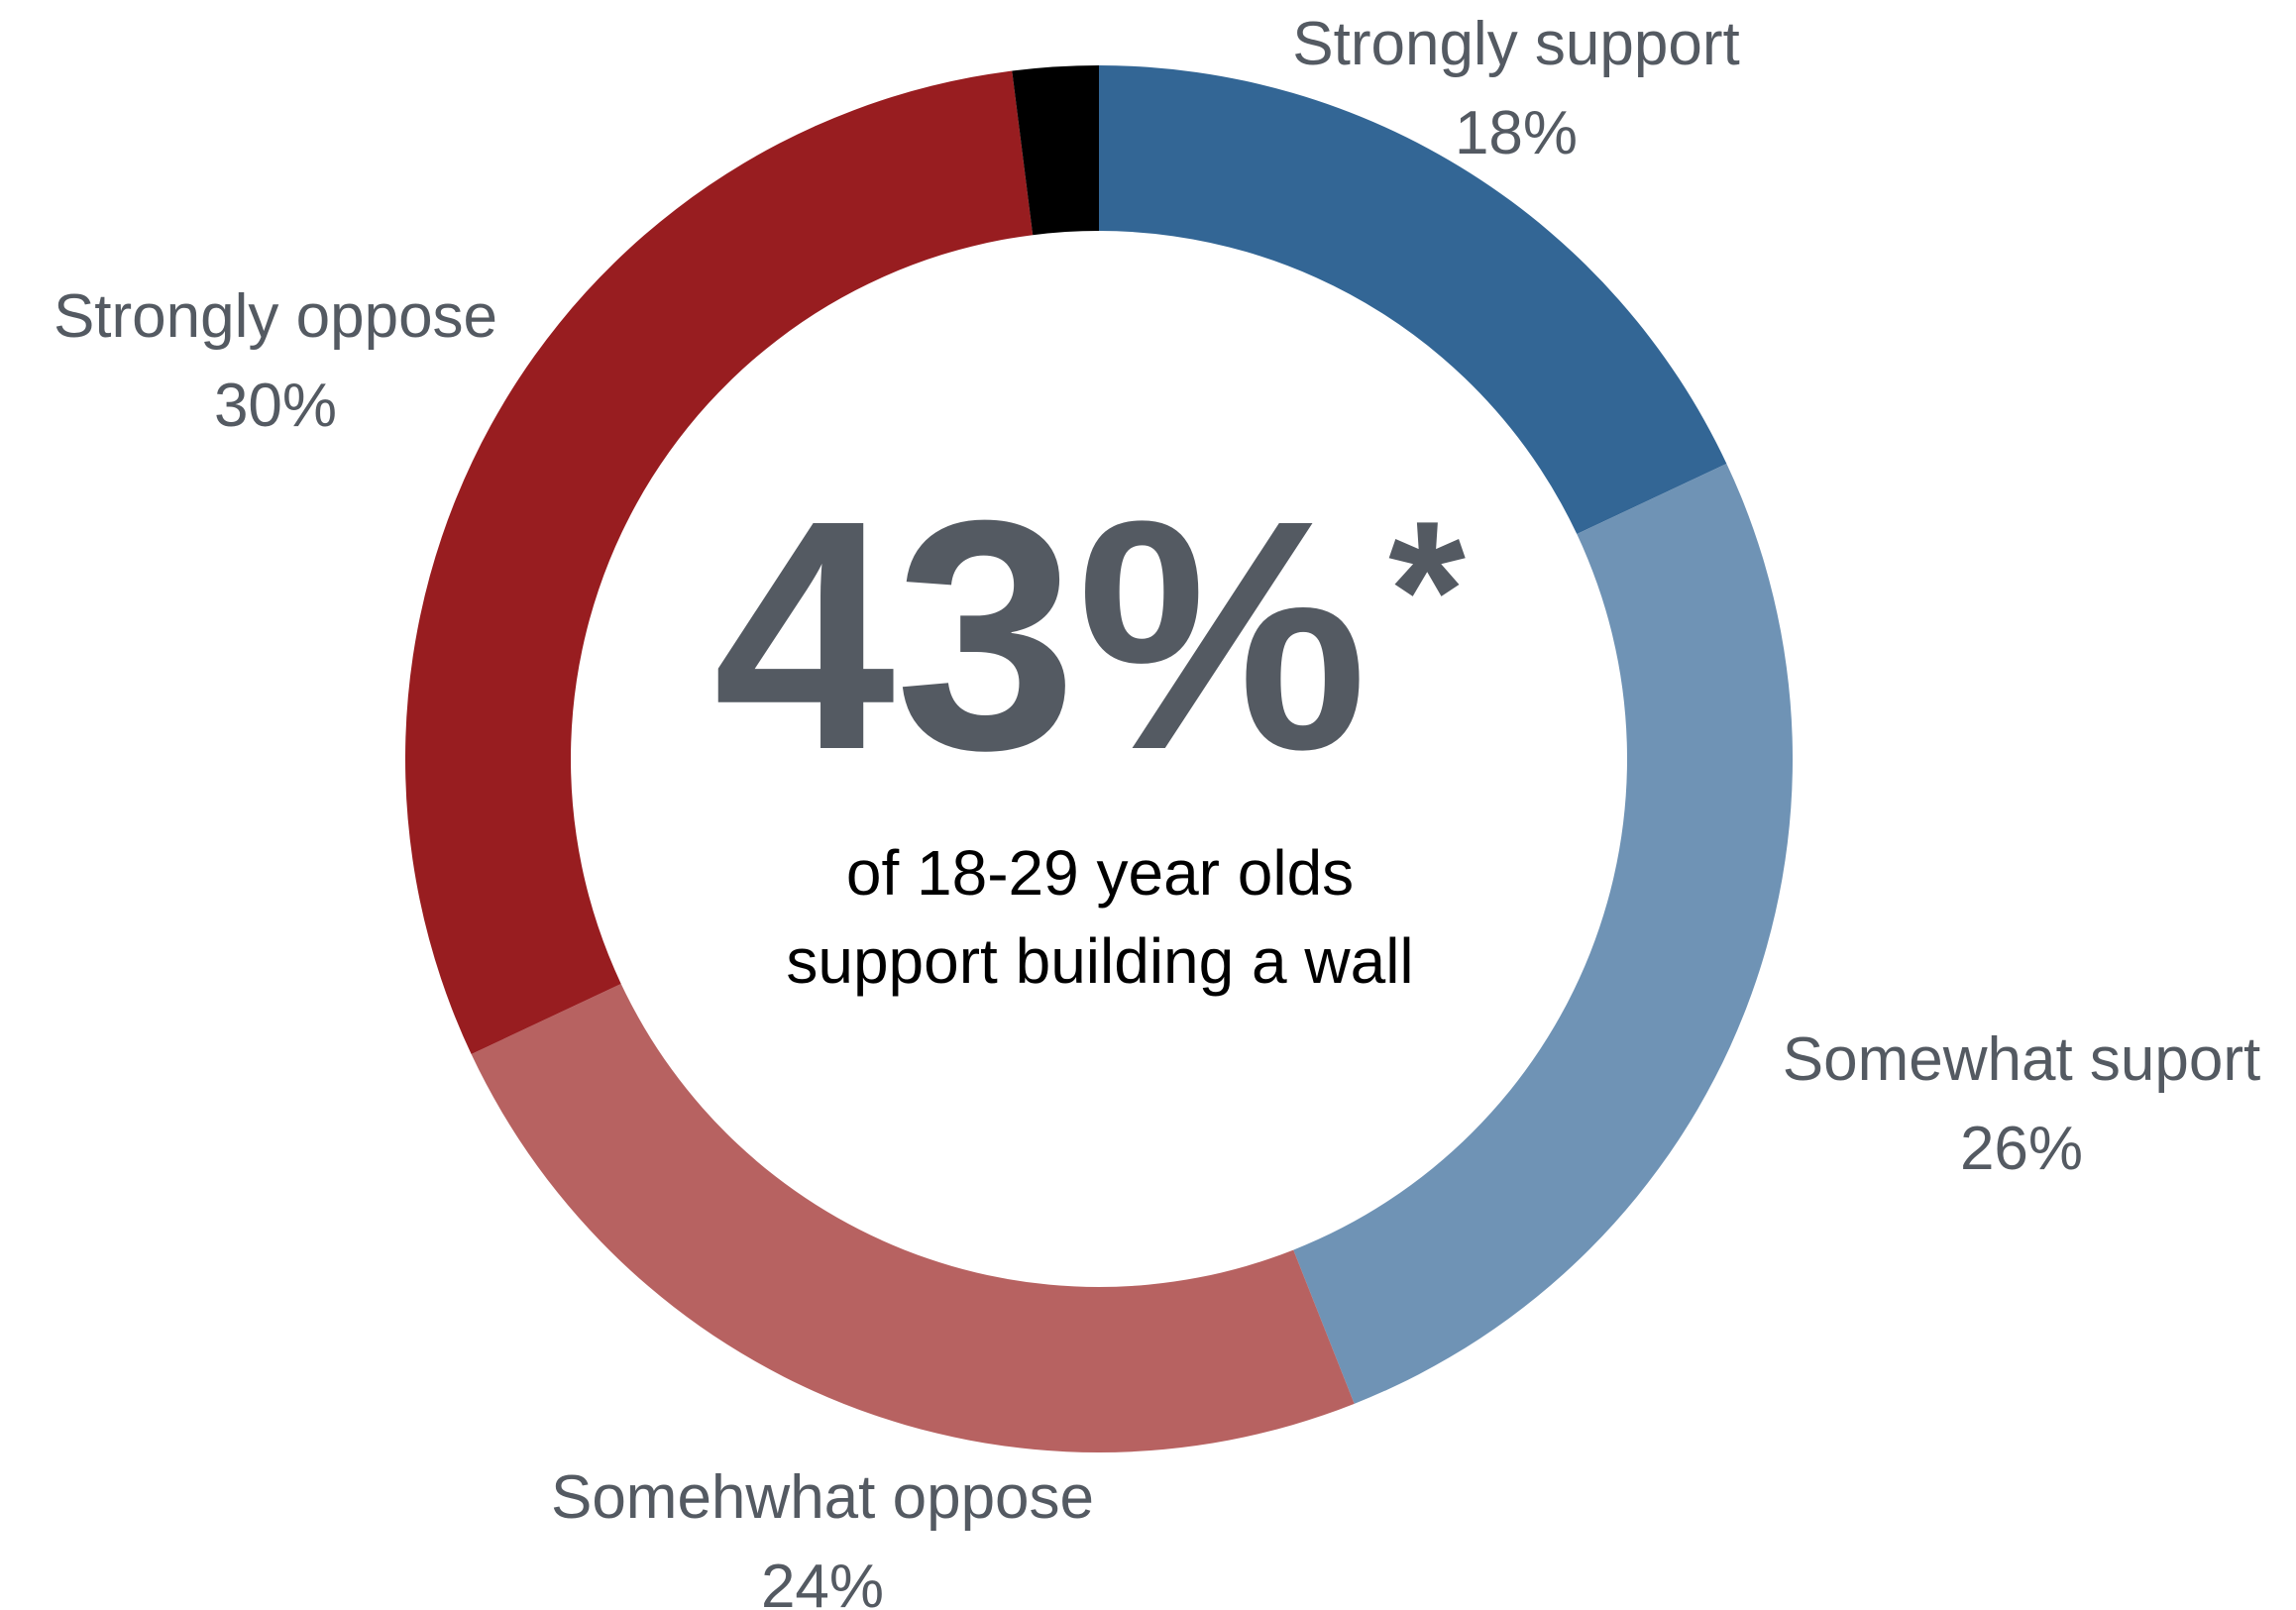 The width and height of the screenshot is (2296, 1610). I want to click on slice-value-somehwhat-oppose: 24%, so click(822, 1582).